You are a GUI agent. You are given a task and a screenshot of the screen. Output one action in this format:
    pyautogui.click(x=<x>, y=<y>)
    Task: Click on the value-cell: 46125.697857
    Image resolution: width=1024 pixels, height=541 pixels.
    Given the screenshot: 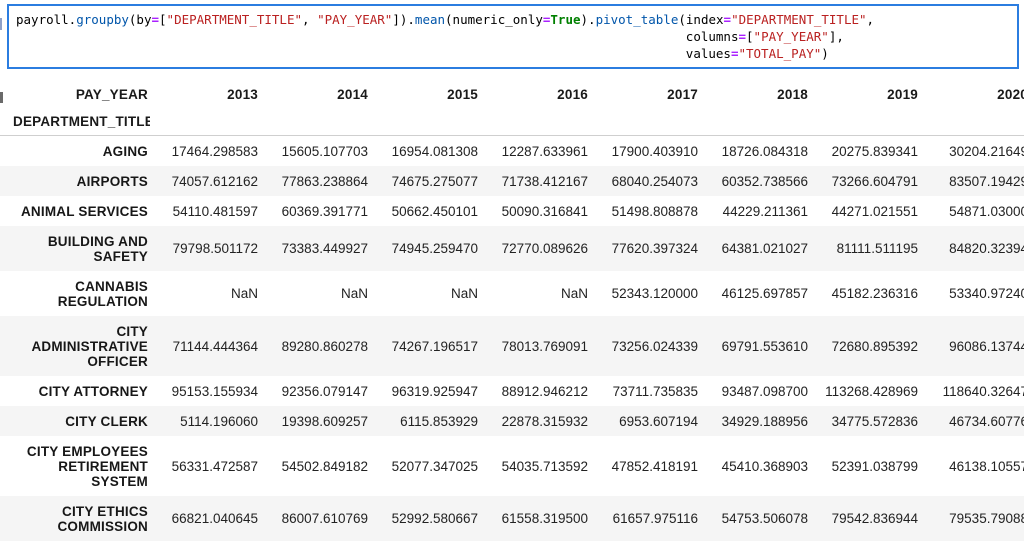 What is the action you would take?
    pyautogui.click(x=755, y=293)
    